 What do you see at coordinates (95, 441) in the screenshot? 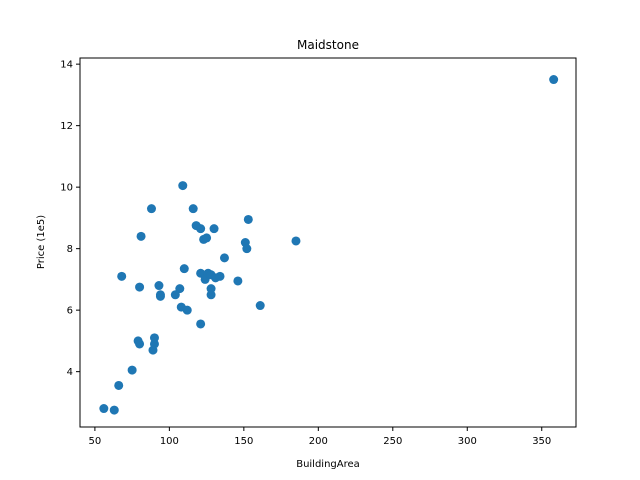
I see `x-tick-label: 50` at bounding box center [95, 441].